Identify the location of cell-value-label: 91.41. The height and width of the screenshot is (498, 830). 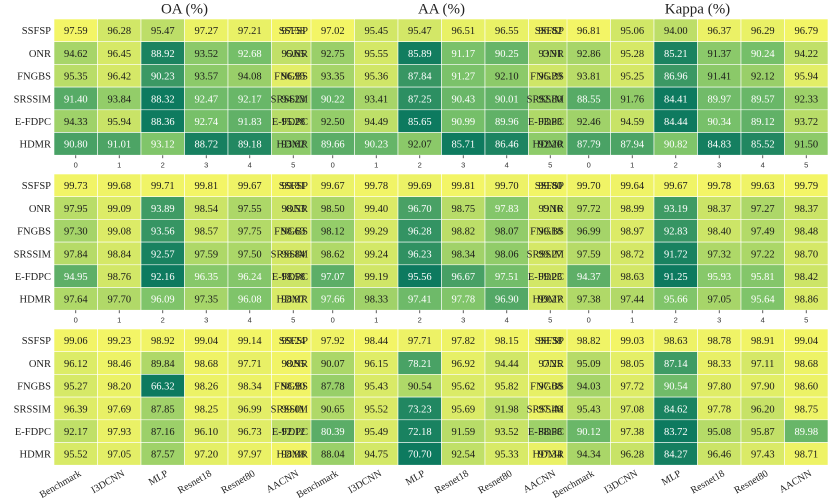
(719, 77).